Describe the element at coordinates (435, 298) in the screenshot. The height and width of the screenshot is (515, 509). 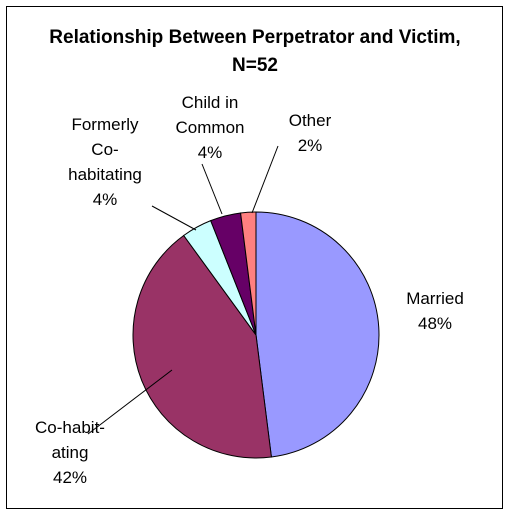
I see `category-label: Married` at that location.